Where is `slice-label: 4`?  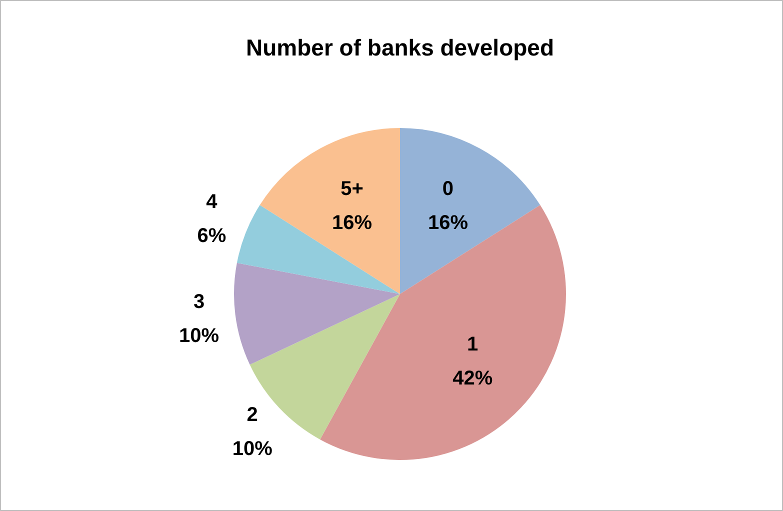 slice-label: 4 is located at coordinates (212, 201).